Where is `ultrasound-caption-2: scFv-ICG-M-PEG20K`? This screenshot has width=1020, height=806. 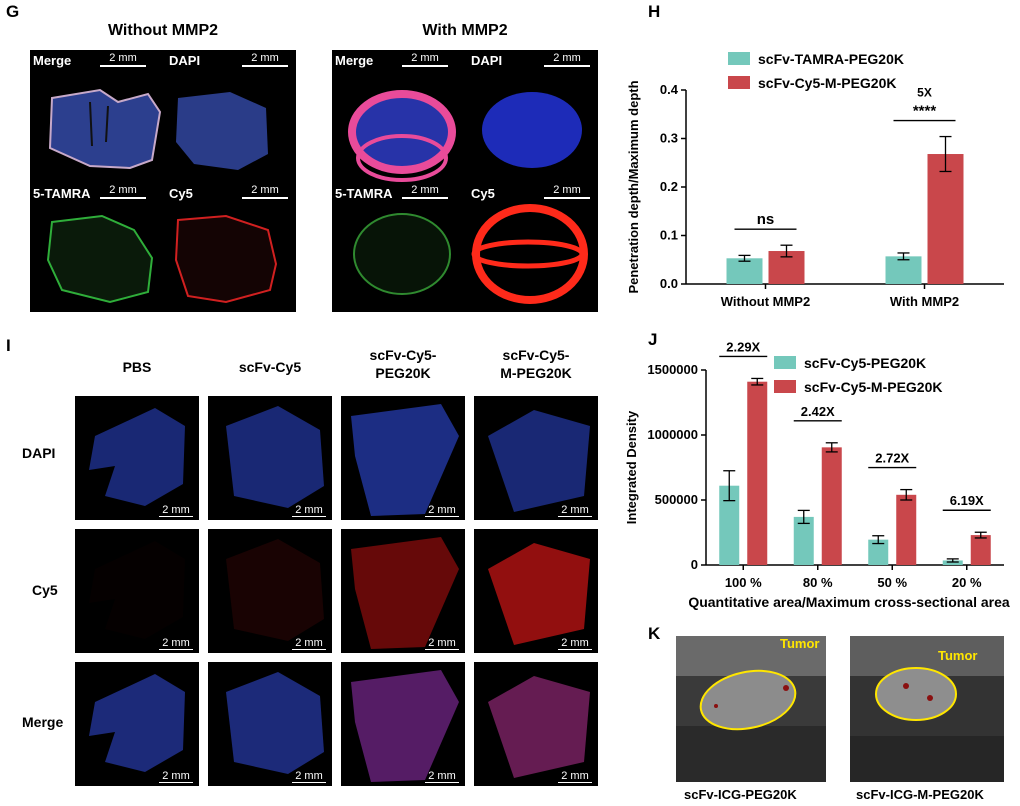
ultrasound-caption-2: scFv-ICG-M-PEG20K is located at coordinates (920, 794).